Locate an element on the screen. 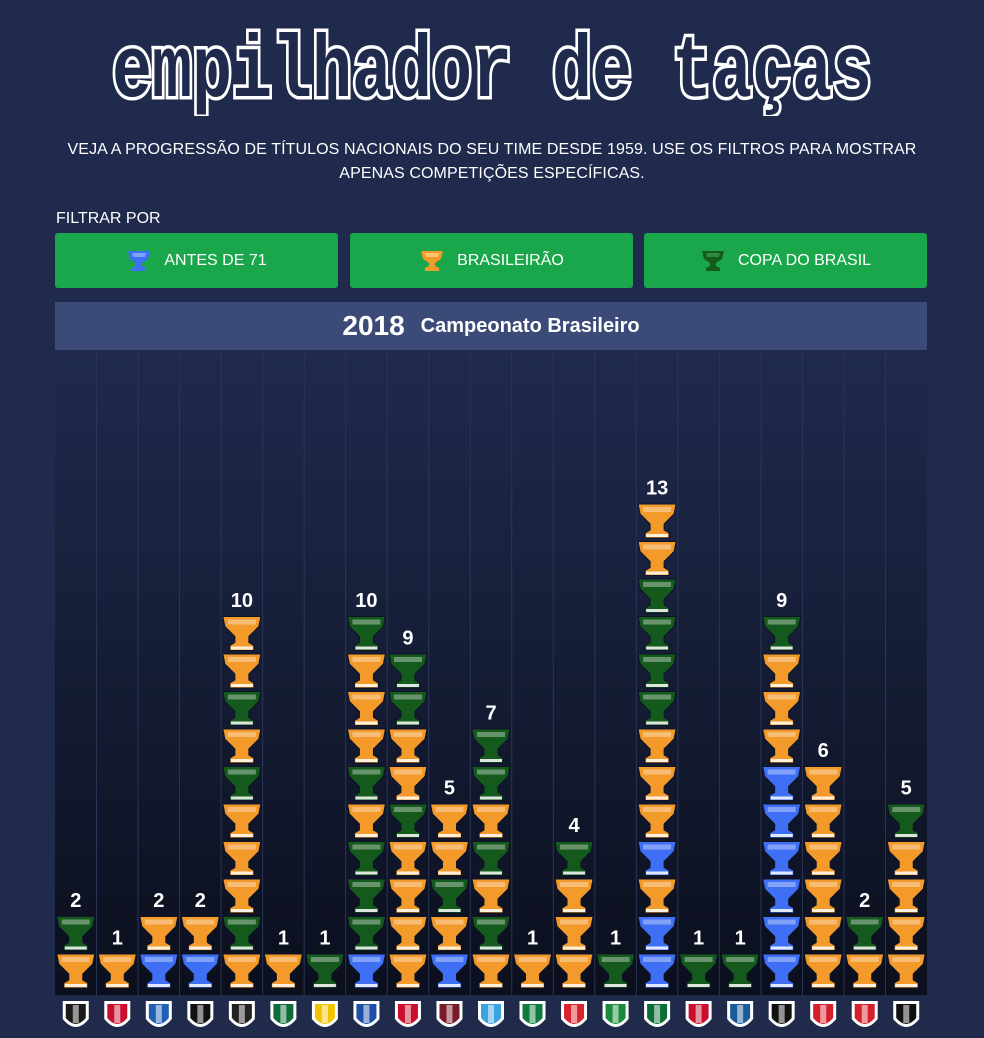 This screenshot has height=1038, width=984. filter-copa-do-brasil-button: COPA DO BRASIL is located at coordinates (785, 260).